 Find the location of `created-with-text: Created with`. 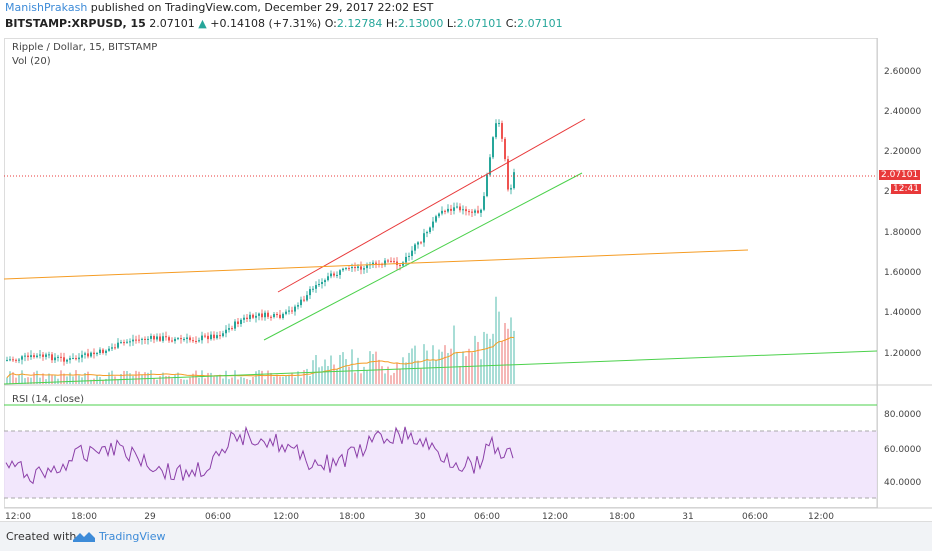

created-with-text: Created with is located at coordinates (41, 536).